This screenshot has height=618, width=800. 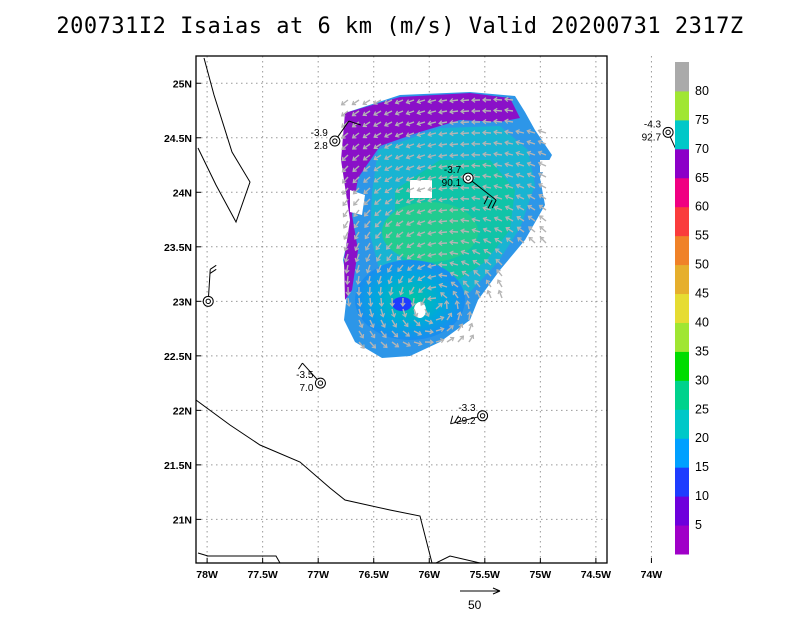 I want to click on colorbar-label: 10, so click(x=702, y=496).